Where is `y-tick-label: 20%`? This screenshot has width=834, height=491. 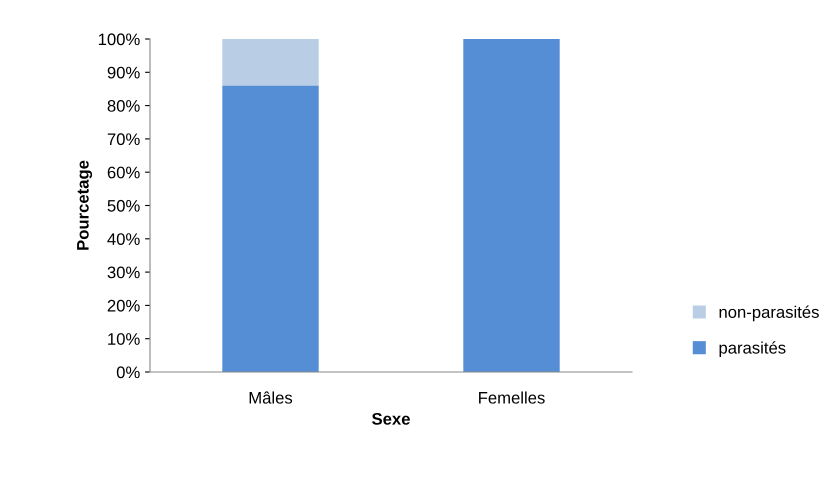
y-tick-label: 20% is located at coordinates (124, 306).